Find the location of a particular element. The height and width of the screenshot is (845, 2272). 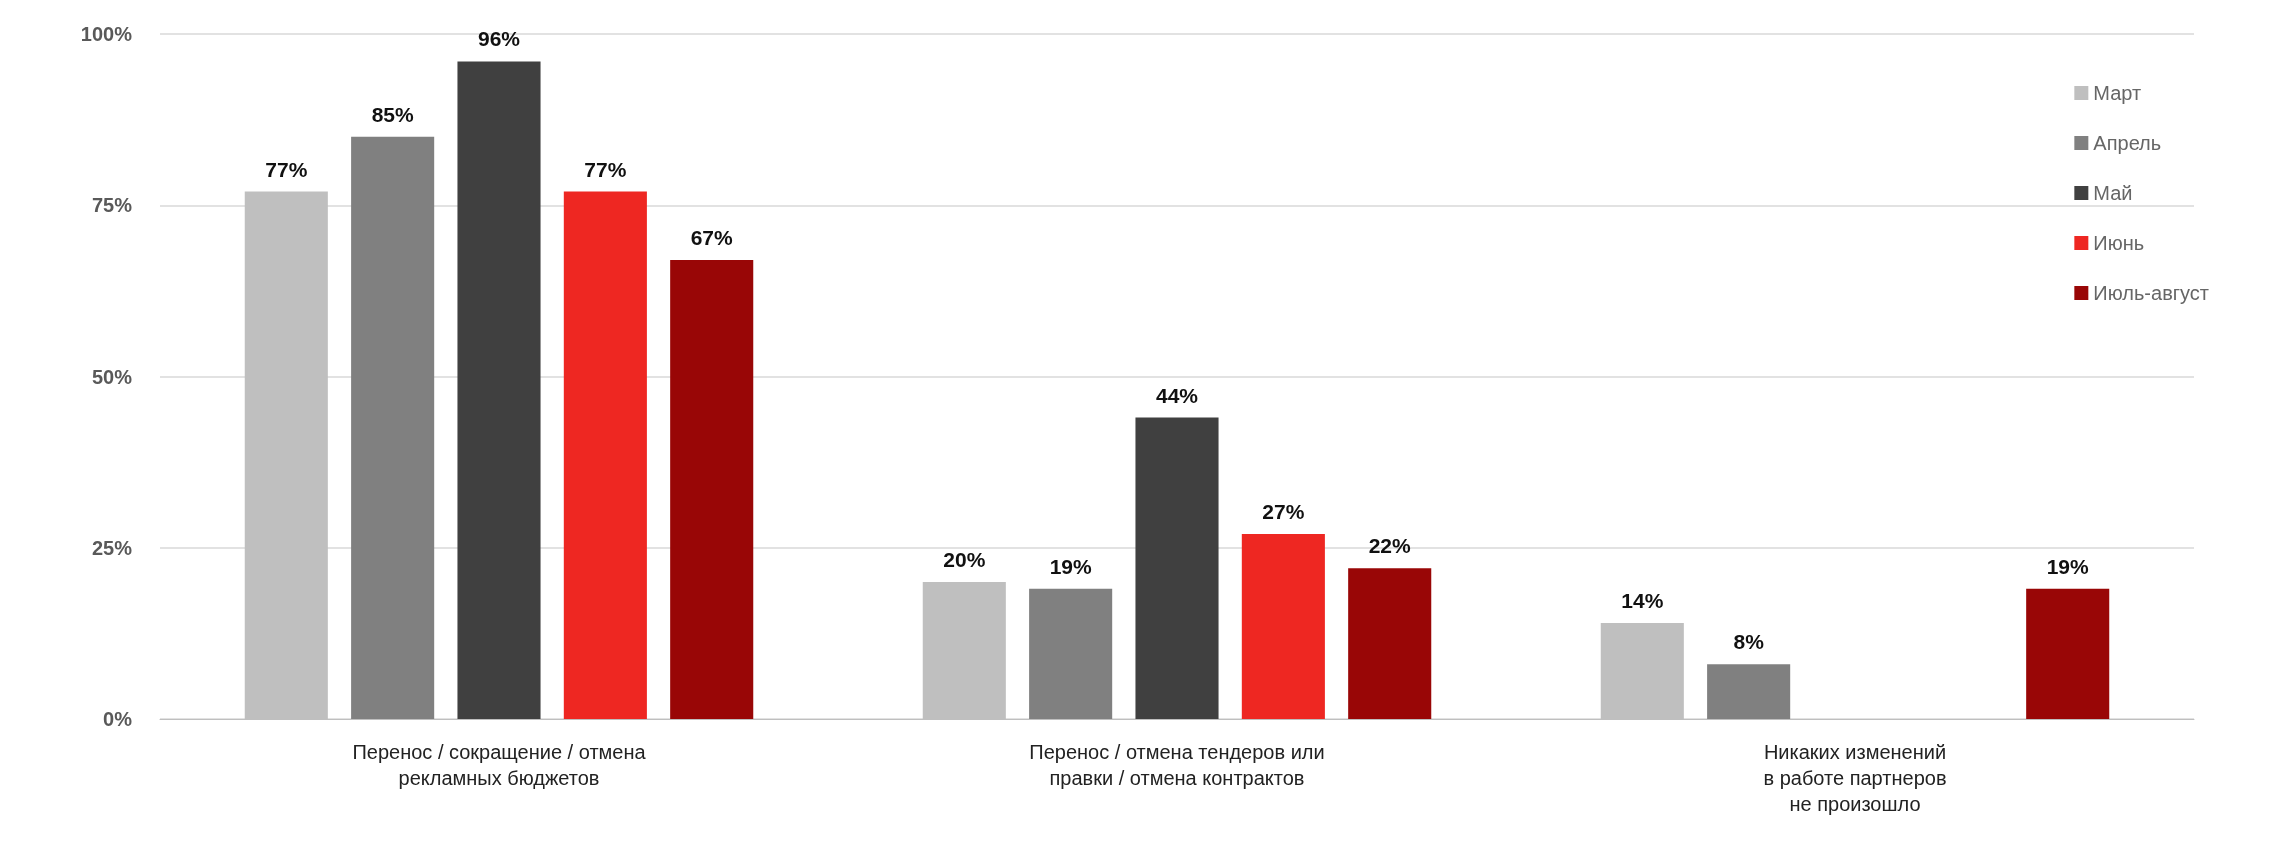

y-tick-label: 50% is located at coordinates (112, 376).